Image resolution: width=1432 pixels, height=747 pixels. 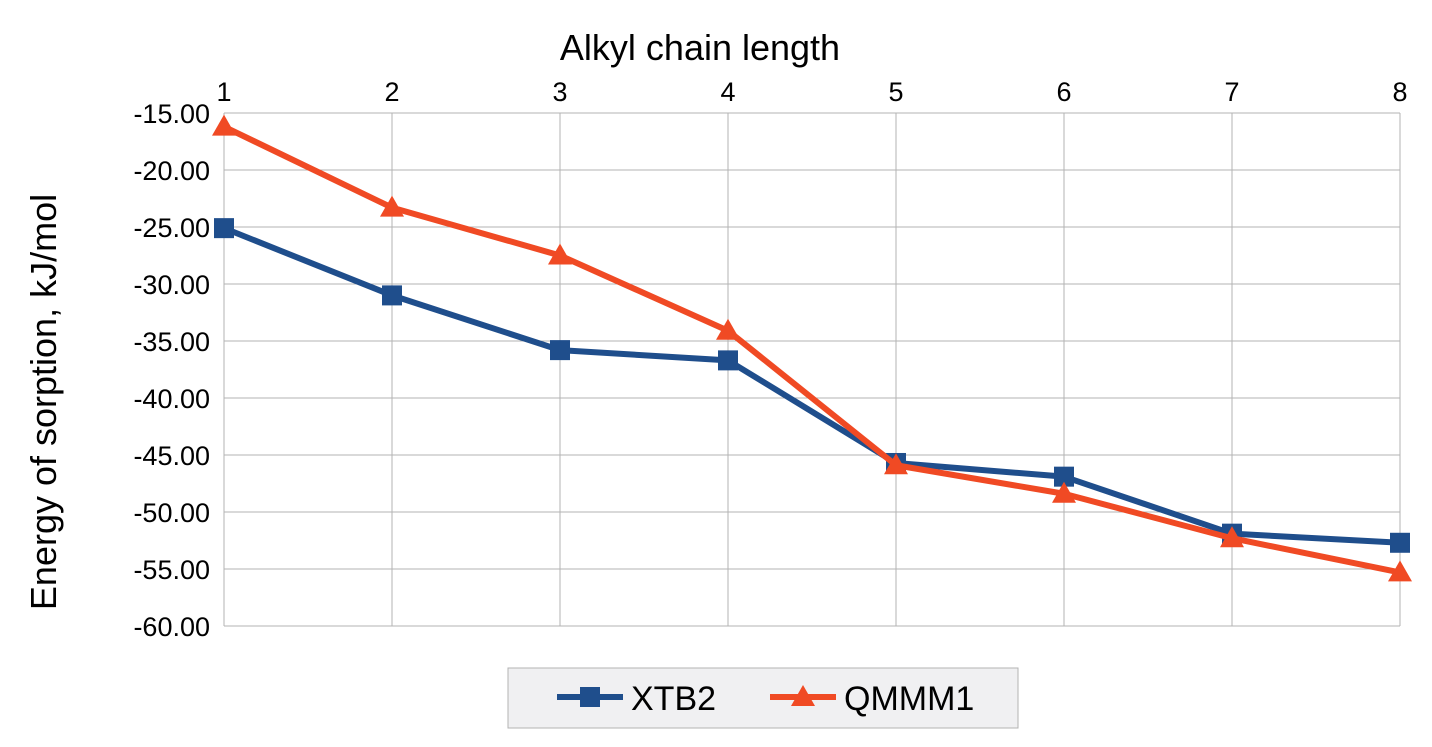 I want to click on x-tick-label: 2, so click(x=391, y=92).